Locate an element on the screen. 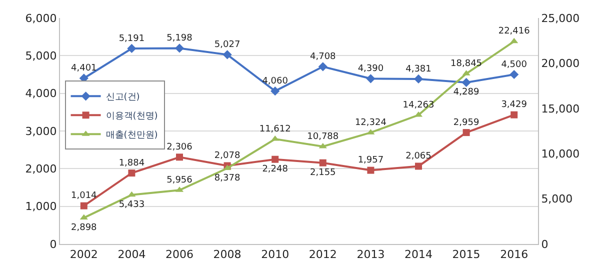 The width and height of the screenshot is (613, 274). x-tick-label: 2008 is located at coordinates (227, 255).